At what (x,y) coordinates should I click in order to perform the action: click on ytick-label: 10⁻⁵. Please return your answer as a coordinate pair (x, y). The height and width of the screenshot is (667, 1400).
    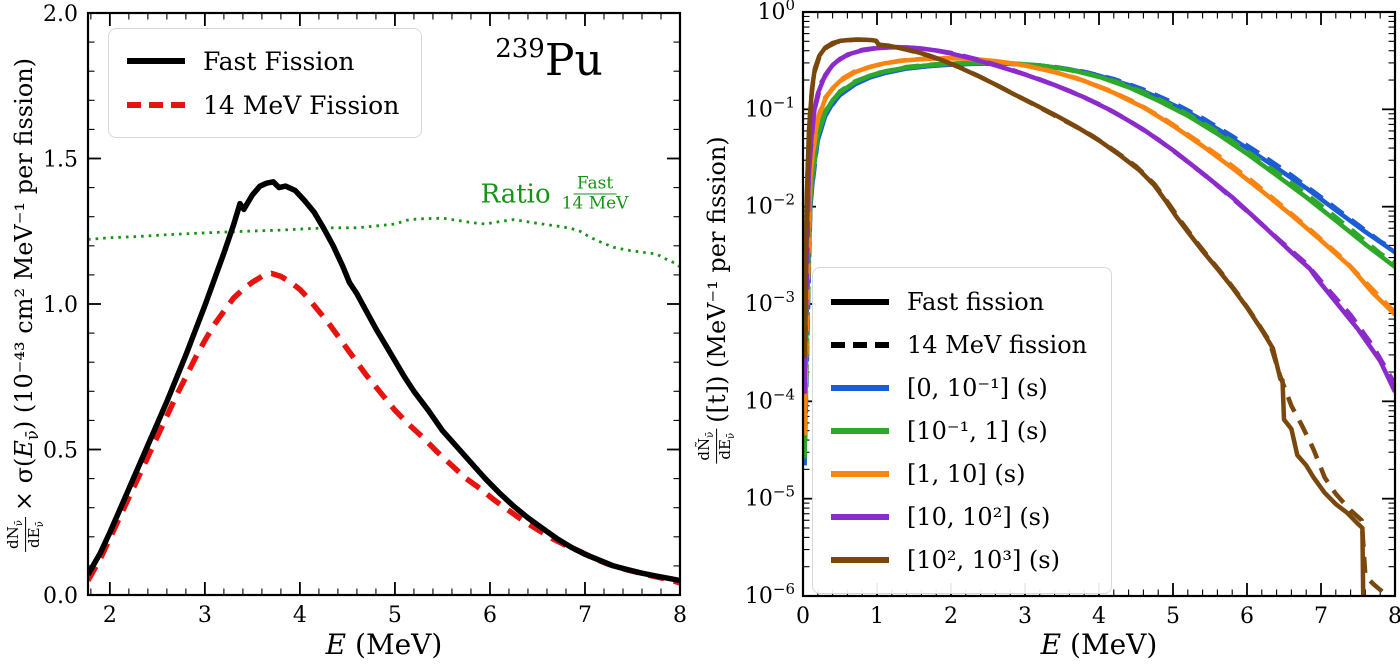
    Looking at the image, I should click on (770, 497).